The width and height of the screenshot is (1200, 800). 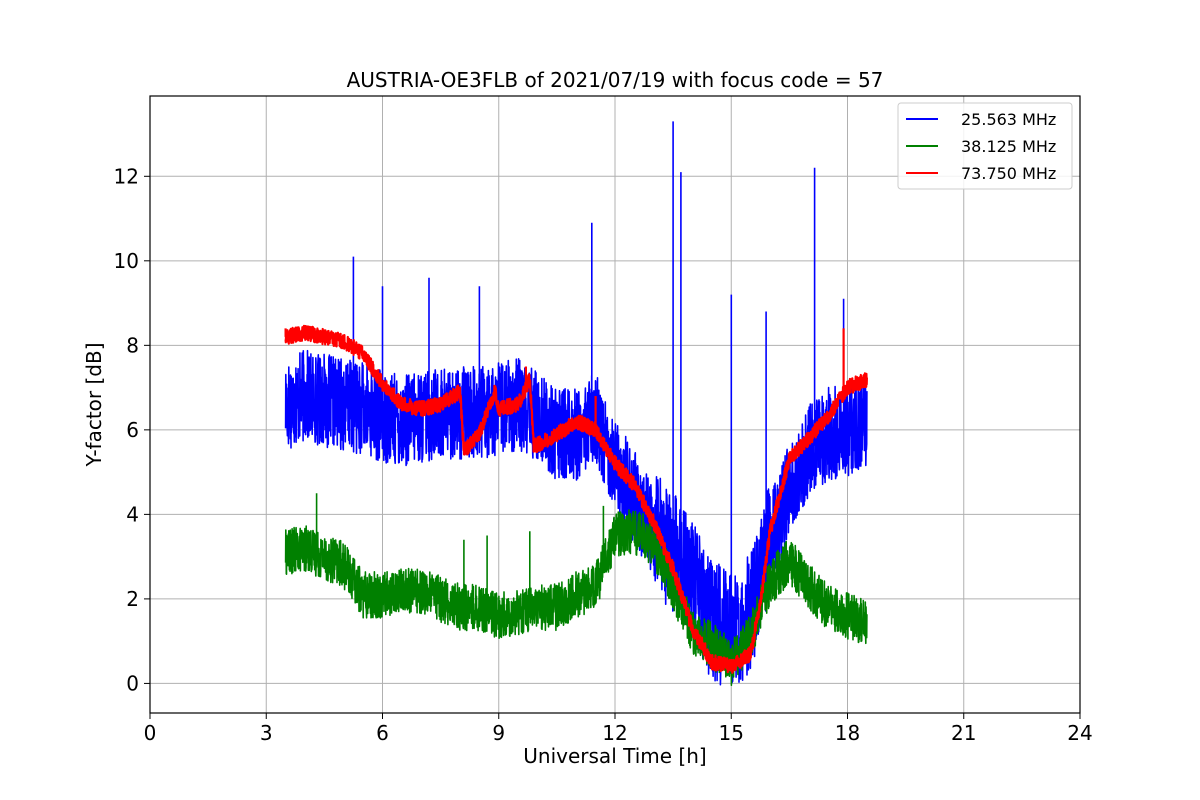 I want to click on y-tick-label: 0, so click(x=132, y=683).